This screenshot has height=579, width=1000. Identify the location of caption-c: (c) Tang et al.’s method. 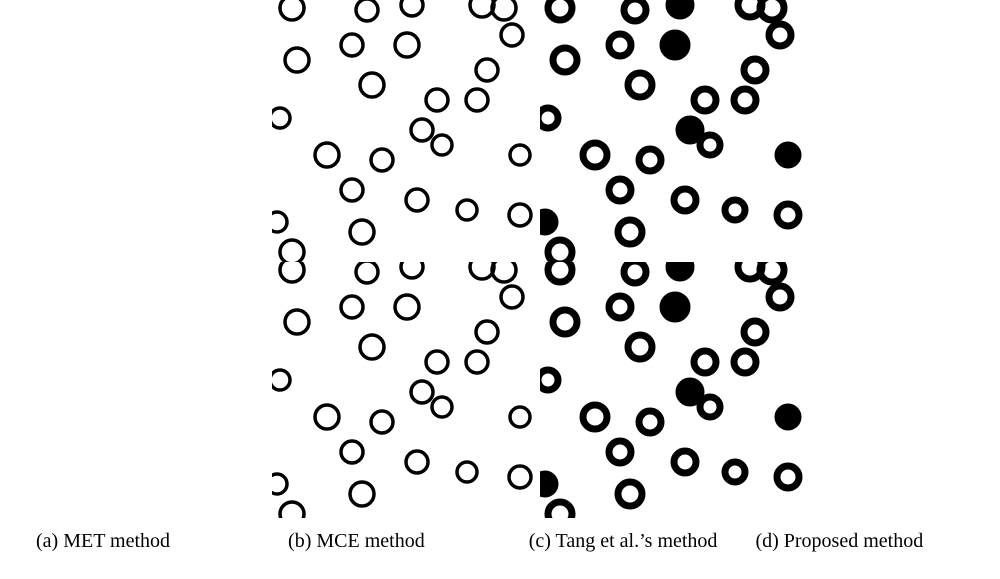
(623, 541).